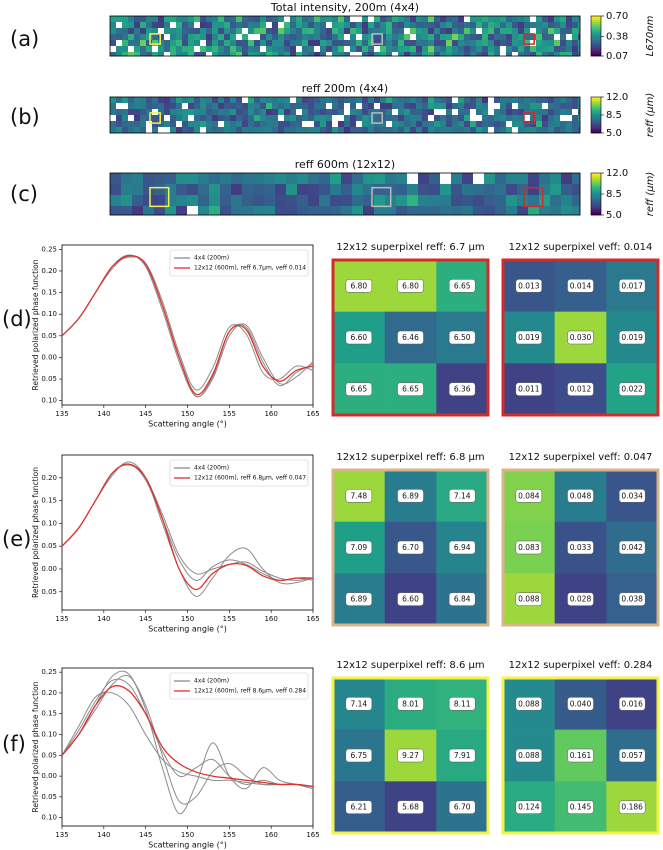 The height and width of the screenshot is (850, 663). I want to click on heatmap-border, so click(410, 547).